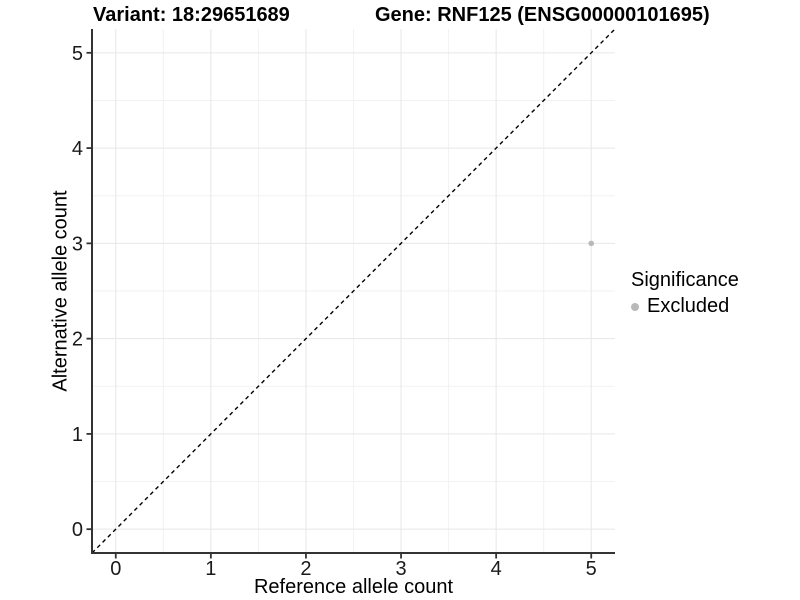  What do you see at coordinates (305, 569) in the screenshot?
I see `x-tick-label: 2` at bounding box center [305, 569].